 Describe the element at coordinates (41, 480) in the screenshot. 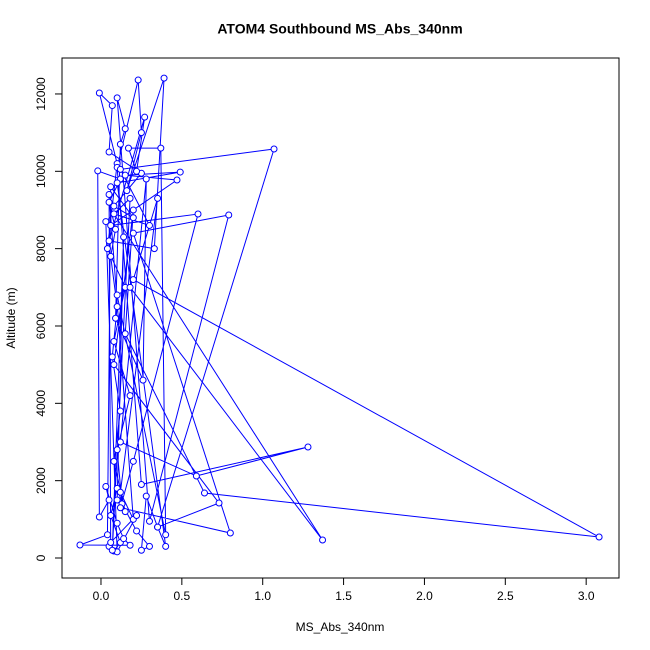

I see `y-tick-label: 2000` at that location.